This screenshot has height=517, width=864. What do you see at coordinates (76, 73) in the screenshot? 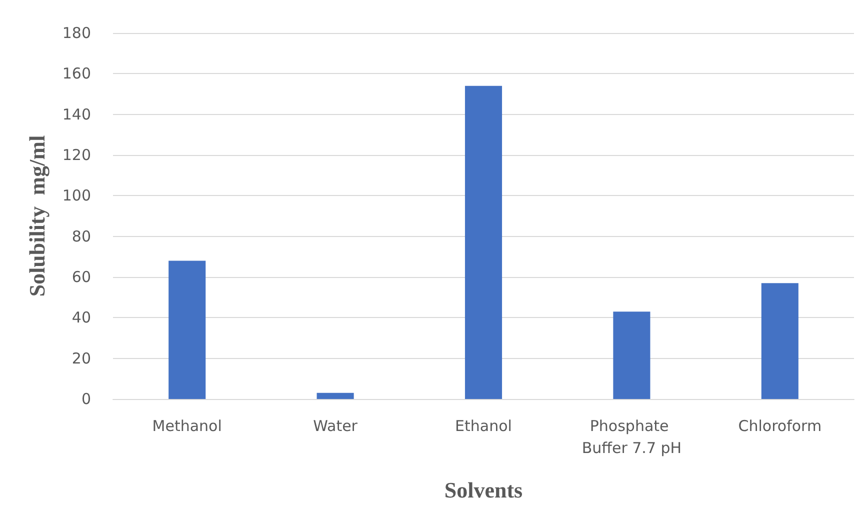
I see `y-tick-label: 160` at bounding box center [76, 73].